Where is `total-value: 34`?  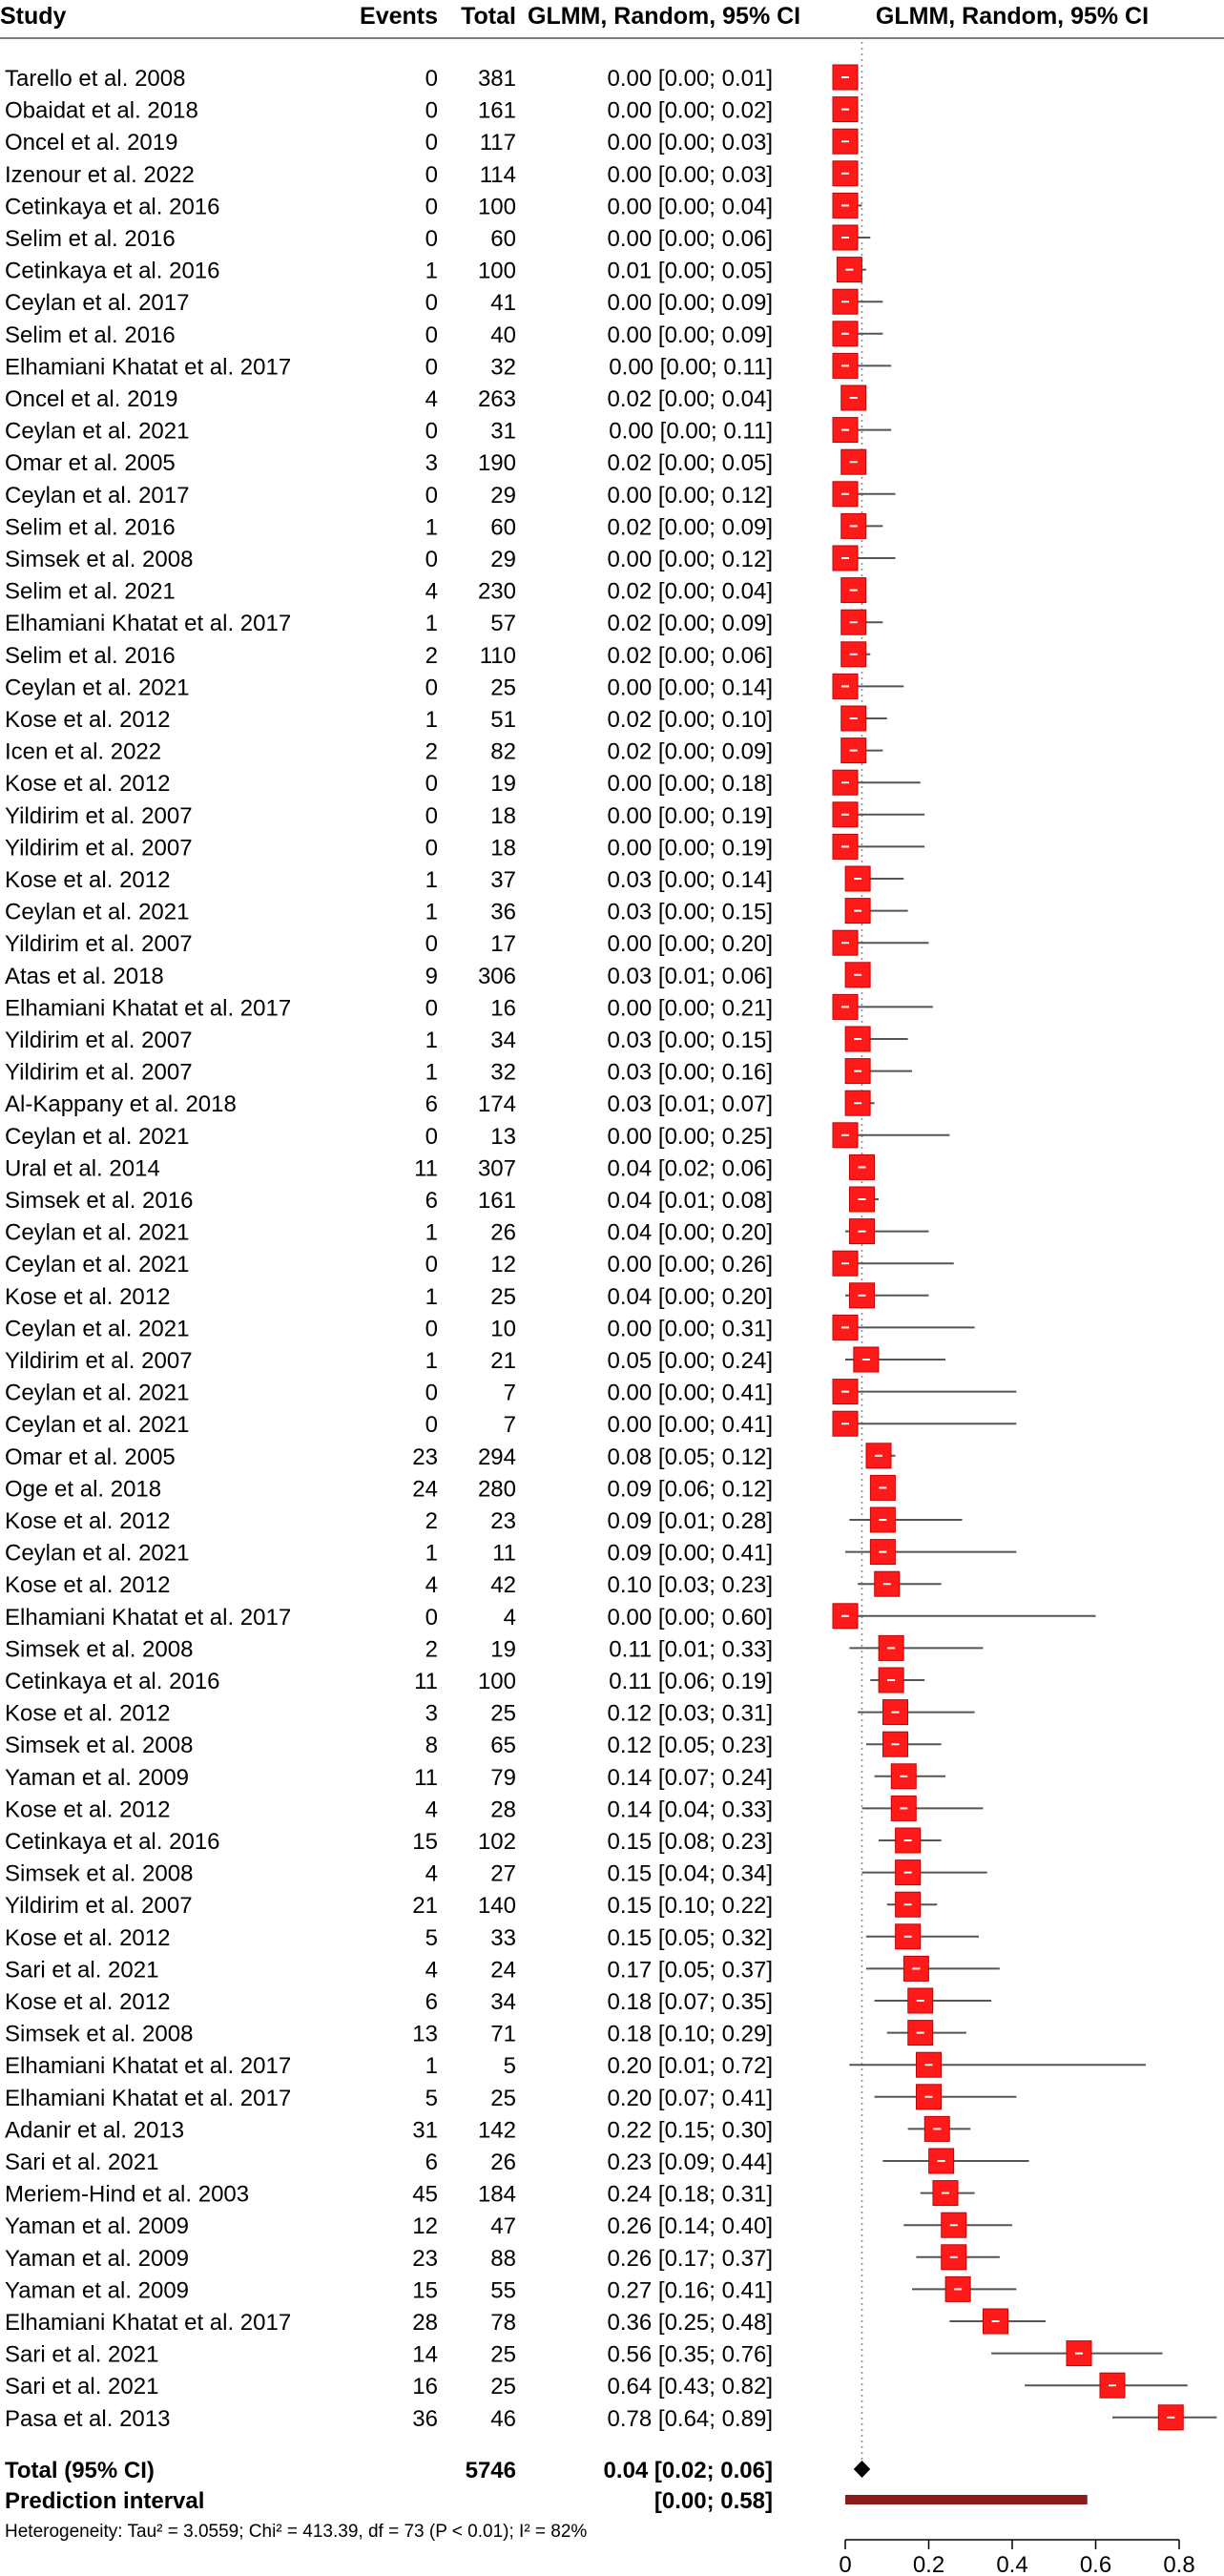
total-value: 34 is located at coordinates (503, 2002).